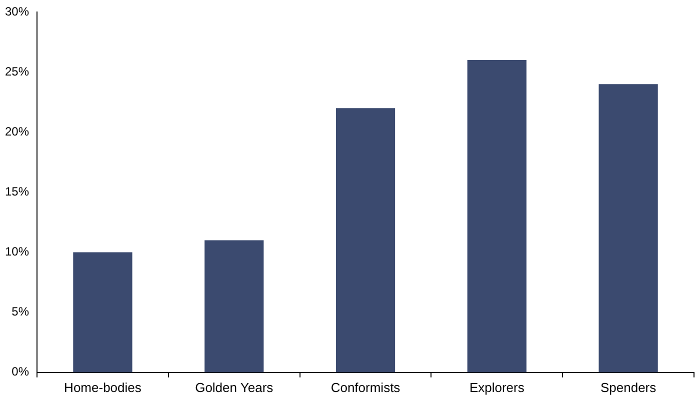 The width and height of the screenshot is (698, 401). I want to click on x-tick-label: Spenders, so click(628, 387).